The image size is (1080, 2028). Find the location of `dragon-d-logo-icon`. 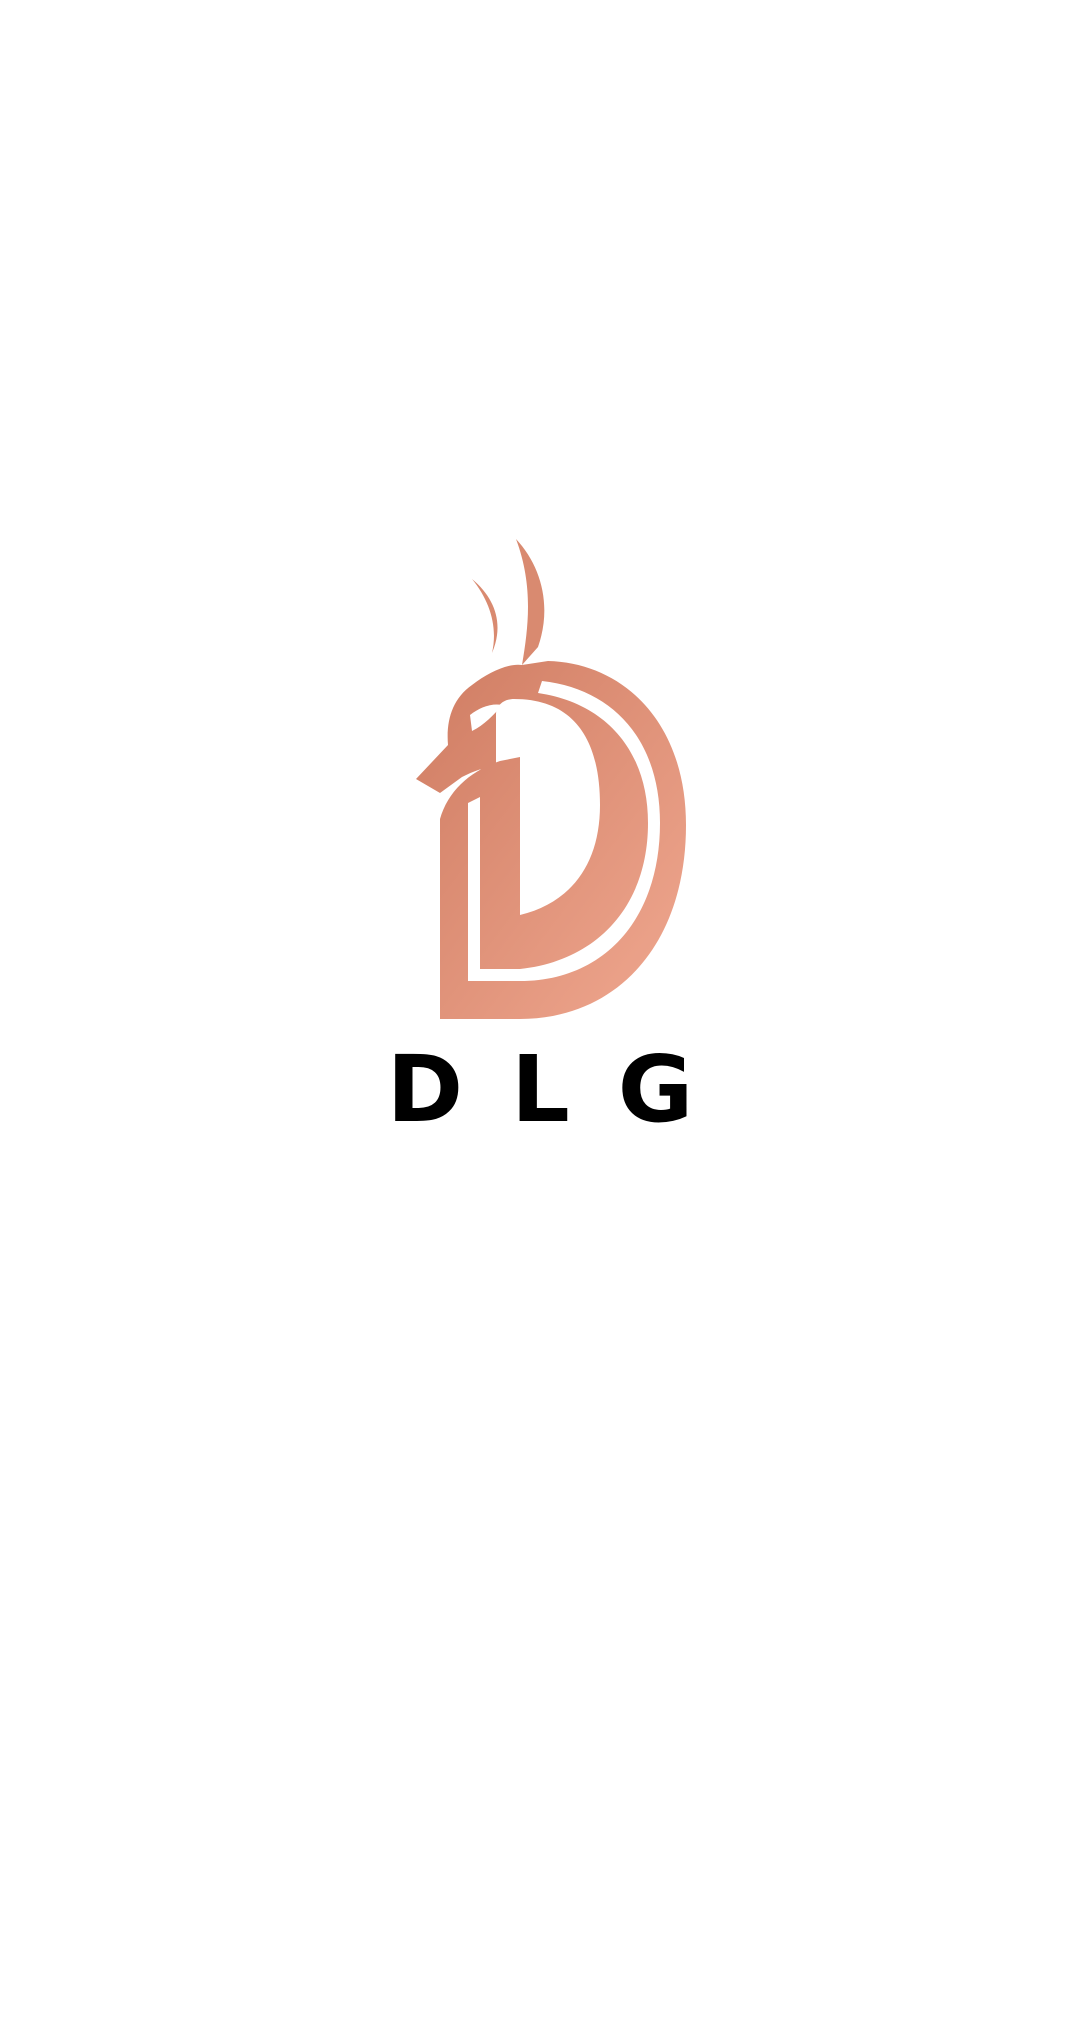

dragon-d-logo-icon is located at coordinates (560, 780).